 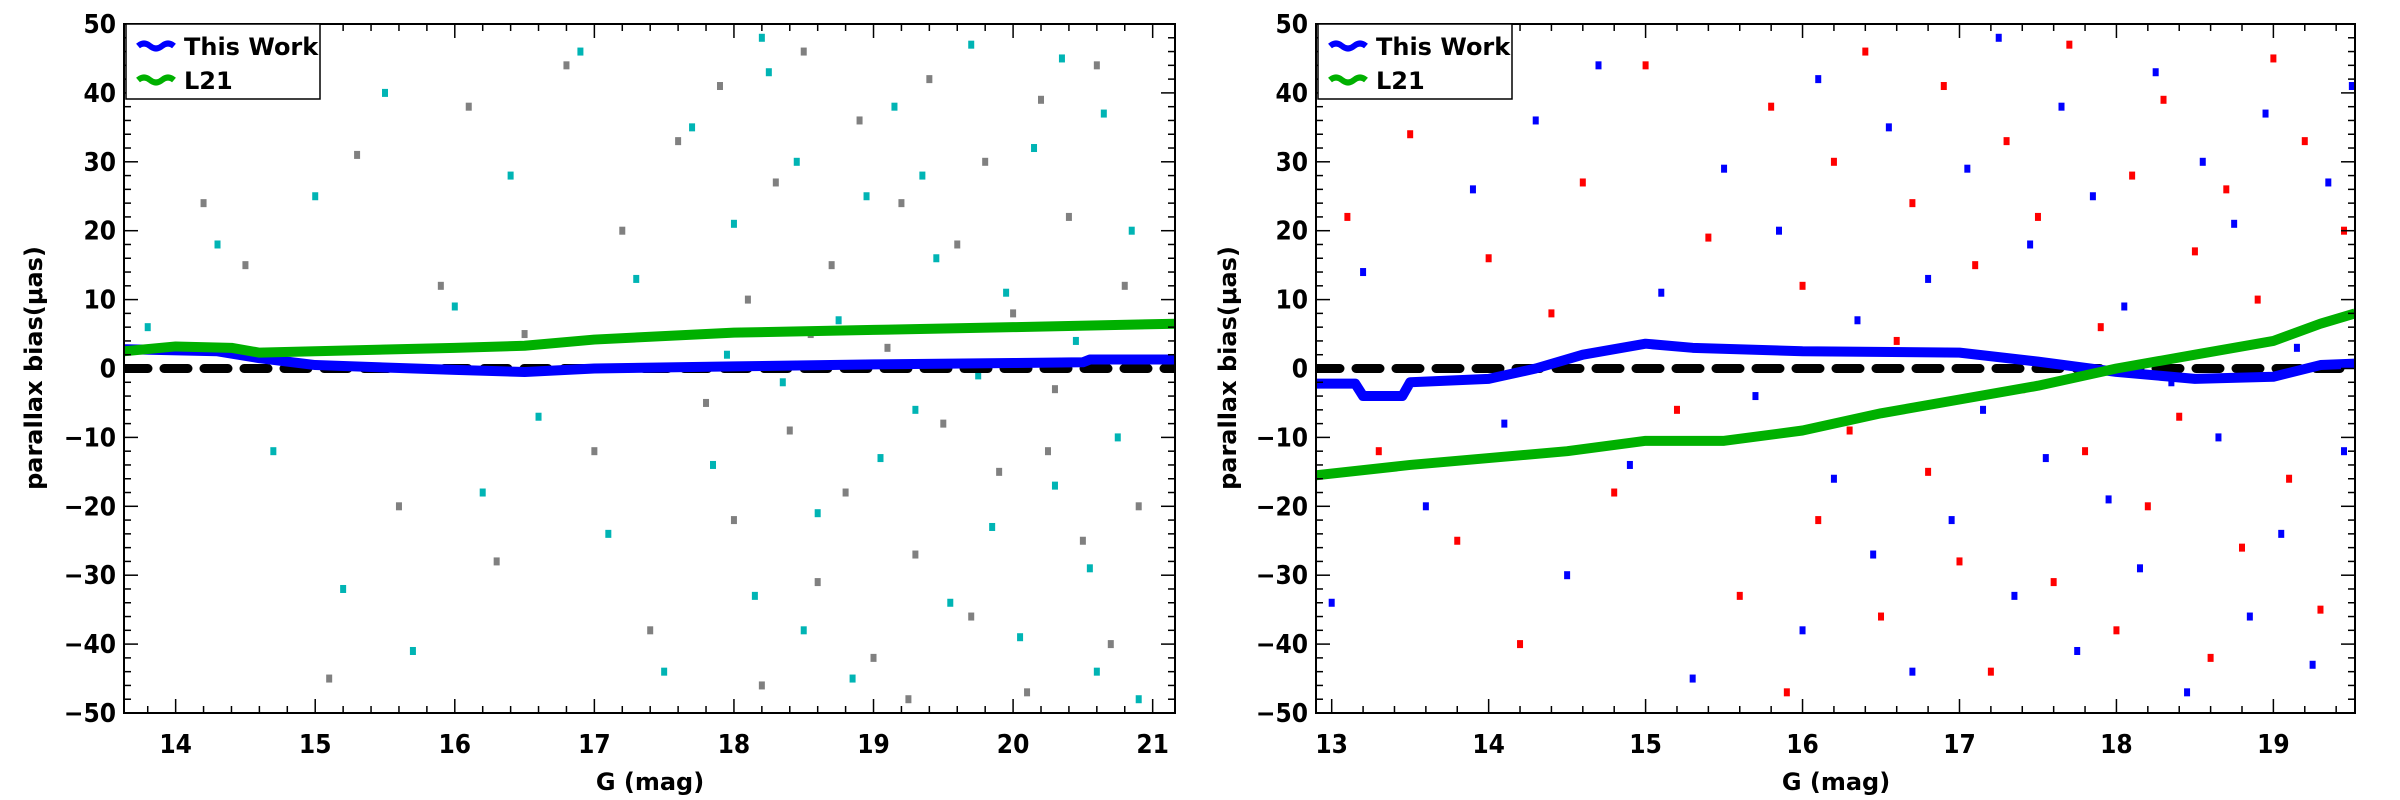 What do you see at coordinates (99, 163) in the screenshot?
I see `y-tick-label: 30` at bounding box center [99, 163].